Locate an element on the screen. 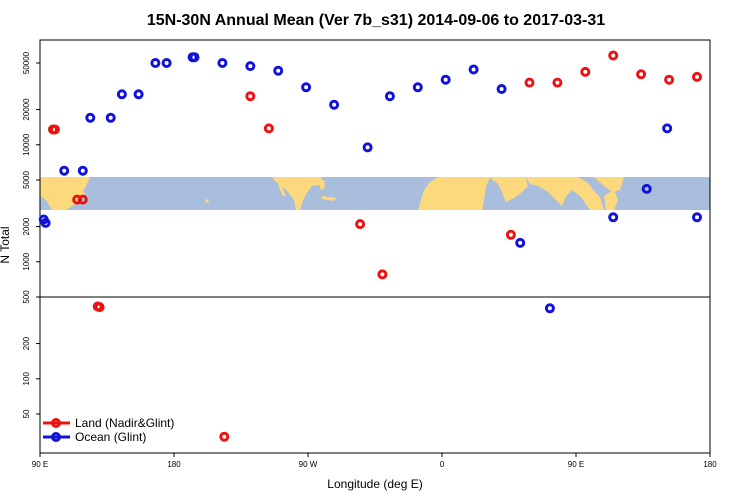 The image size is (750, 500). land-cuba is located at coordinates (329, 198).